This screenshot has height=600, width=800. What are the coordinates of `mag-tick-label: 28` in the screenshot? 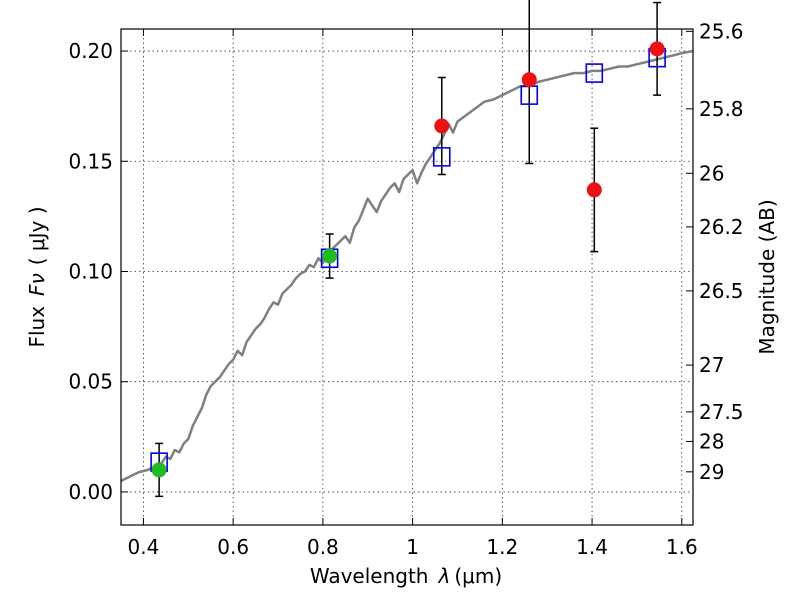 It's located at (711, 441).